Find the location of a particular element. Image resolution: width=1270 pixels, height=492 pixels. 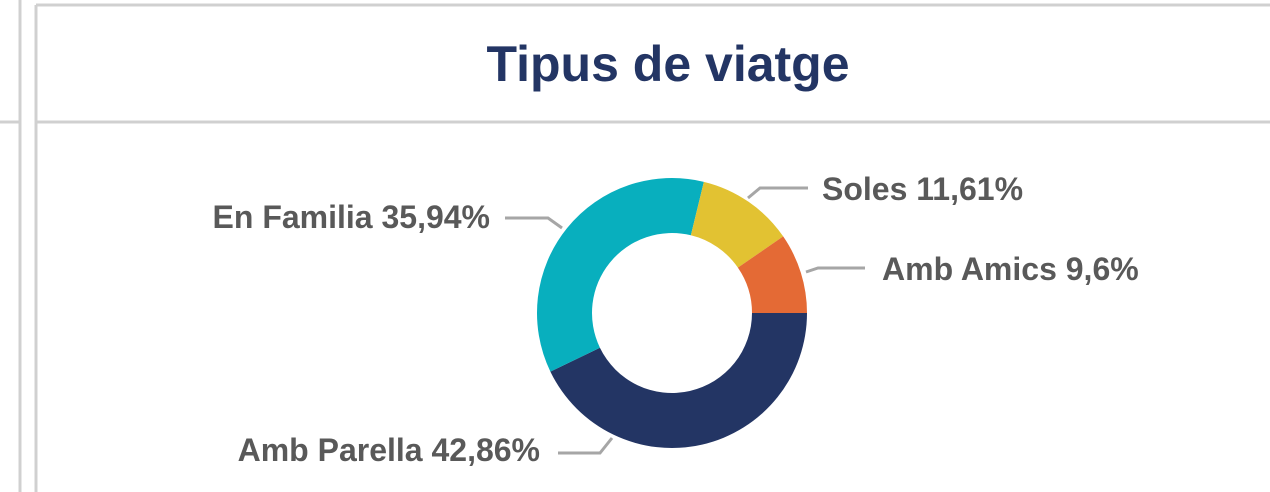

data-label: Soles 11,61% is located at coordinates (922, 189).